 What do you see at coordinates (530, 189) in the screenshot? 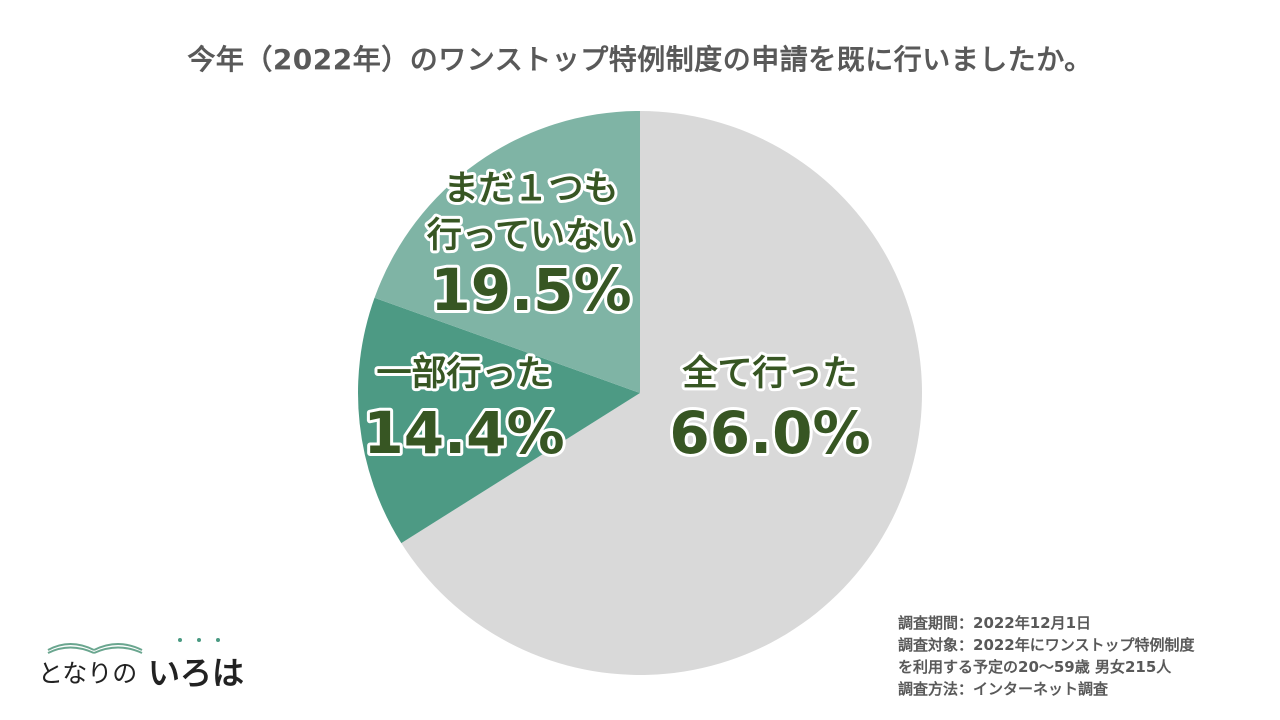
I see `slice-label-3-line-1: まだ１つも` at bounding box center [530, 189].